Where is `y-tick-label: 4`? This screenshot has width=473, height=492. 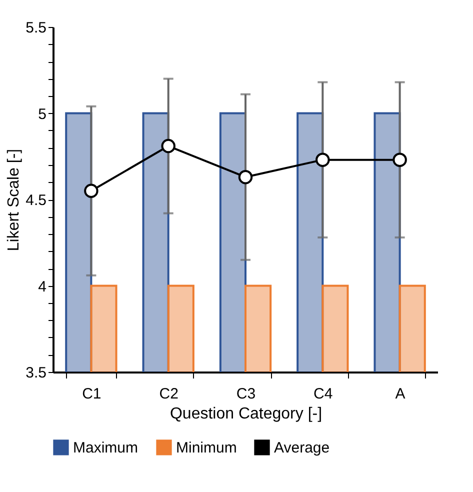
y-tick-label: 4 is located at coordinates (42, 287).